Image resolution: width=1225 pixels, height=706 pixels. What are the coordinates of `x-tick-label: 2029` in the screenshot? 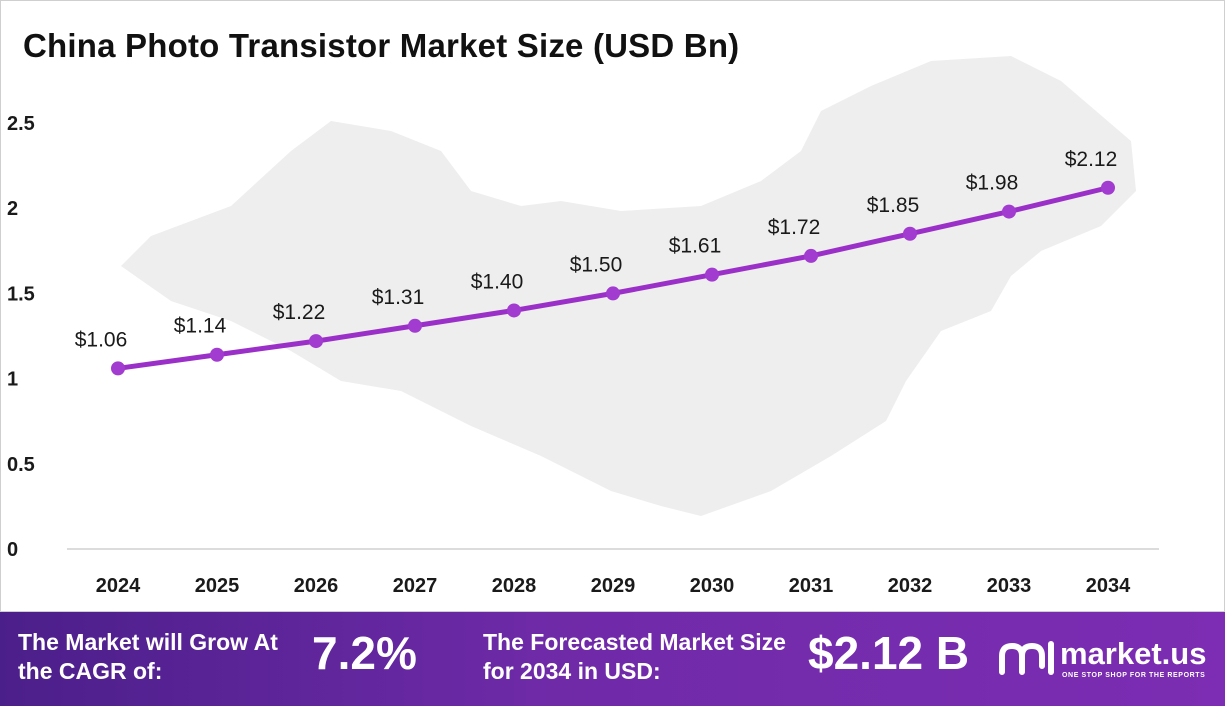 It's located at (613, 586).